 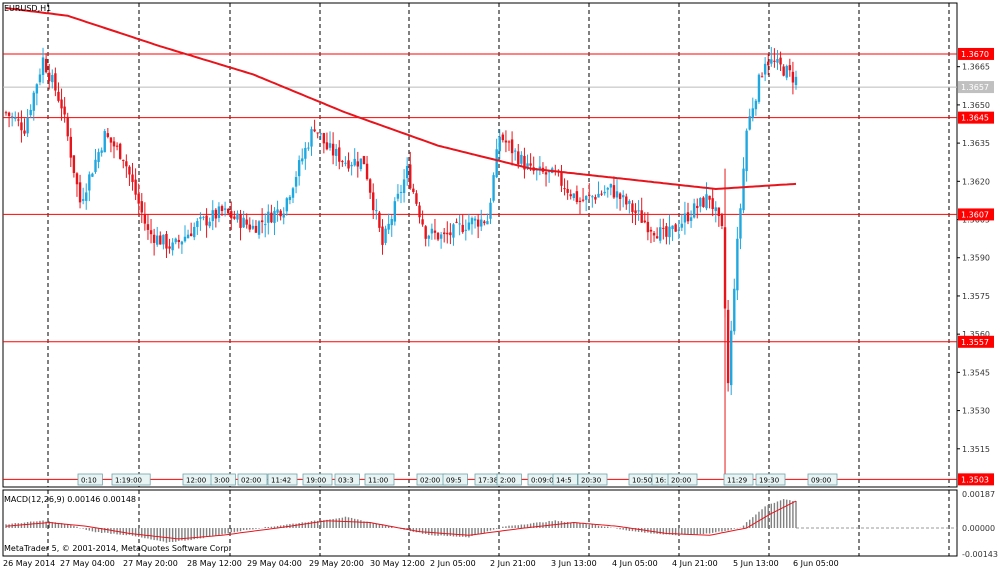 What do you see at coordinates (695, 563) in the screenshot?
I see `x-tick-label: 4 Jun 21:00` at bounding box center [695, 563].